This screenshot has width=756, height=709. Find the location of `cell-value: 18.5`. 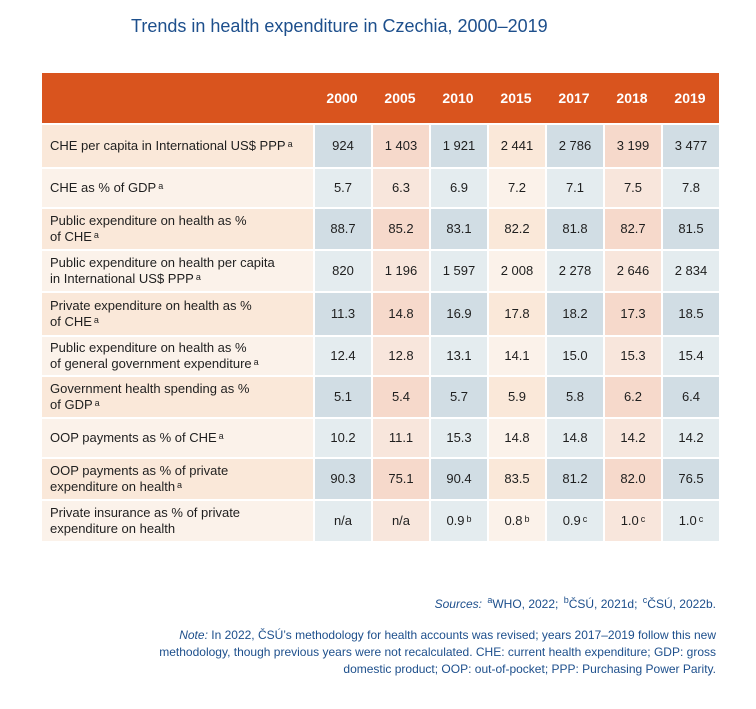

cell-value: 18.5 is located at coordinates (691, 313).